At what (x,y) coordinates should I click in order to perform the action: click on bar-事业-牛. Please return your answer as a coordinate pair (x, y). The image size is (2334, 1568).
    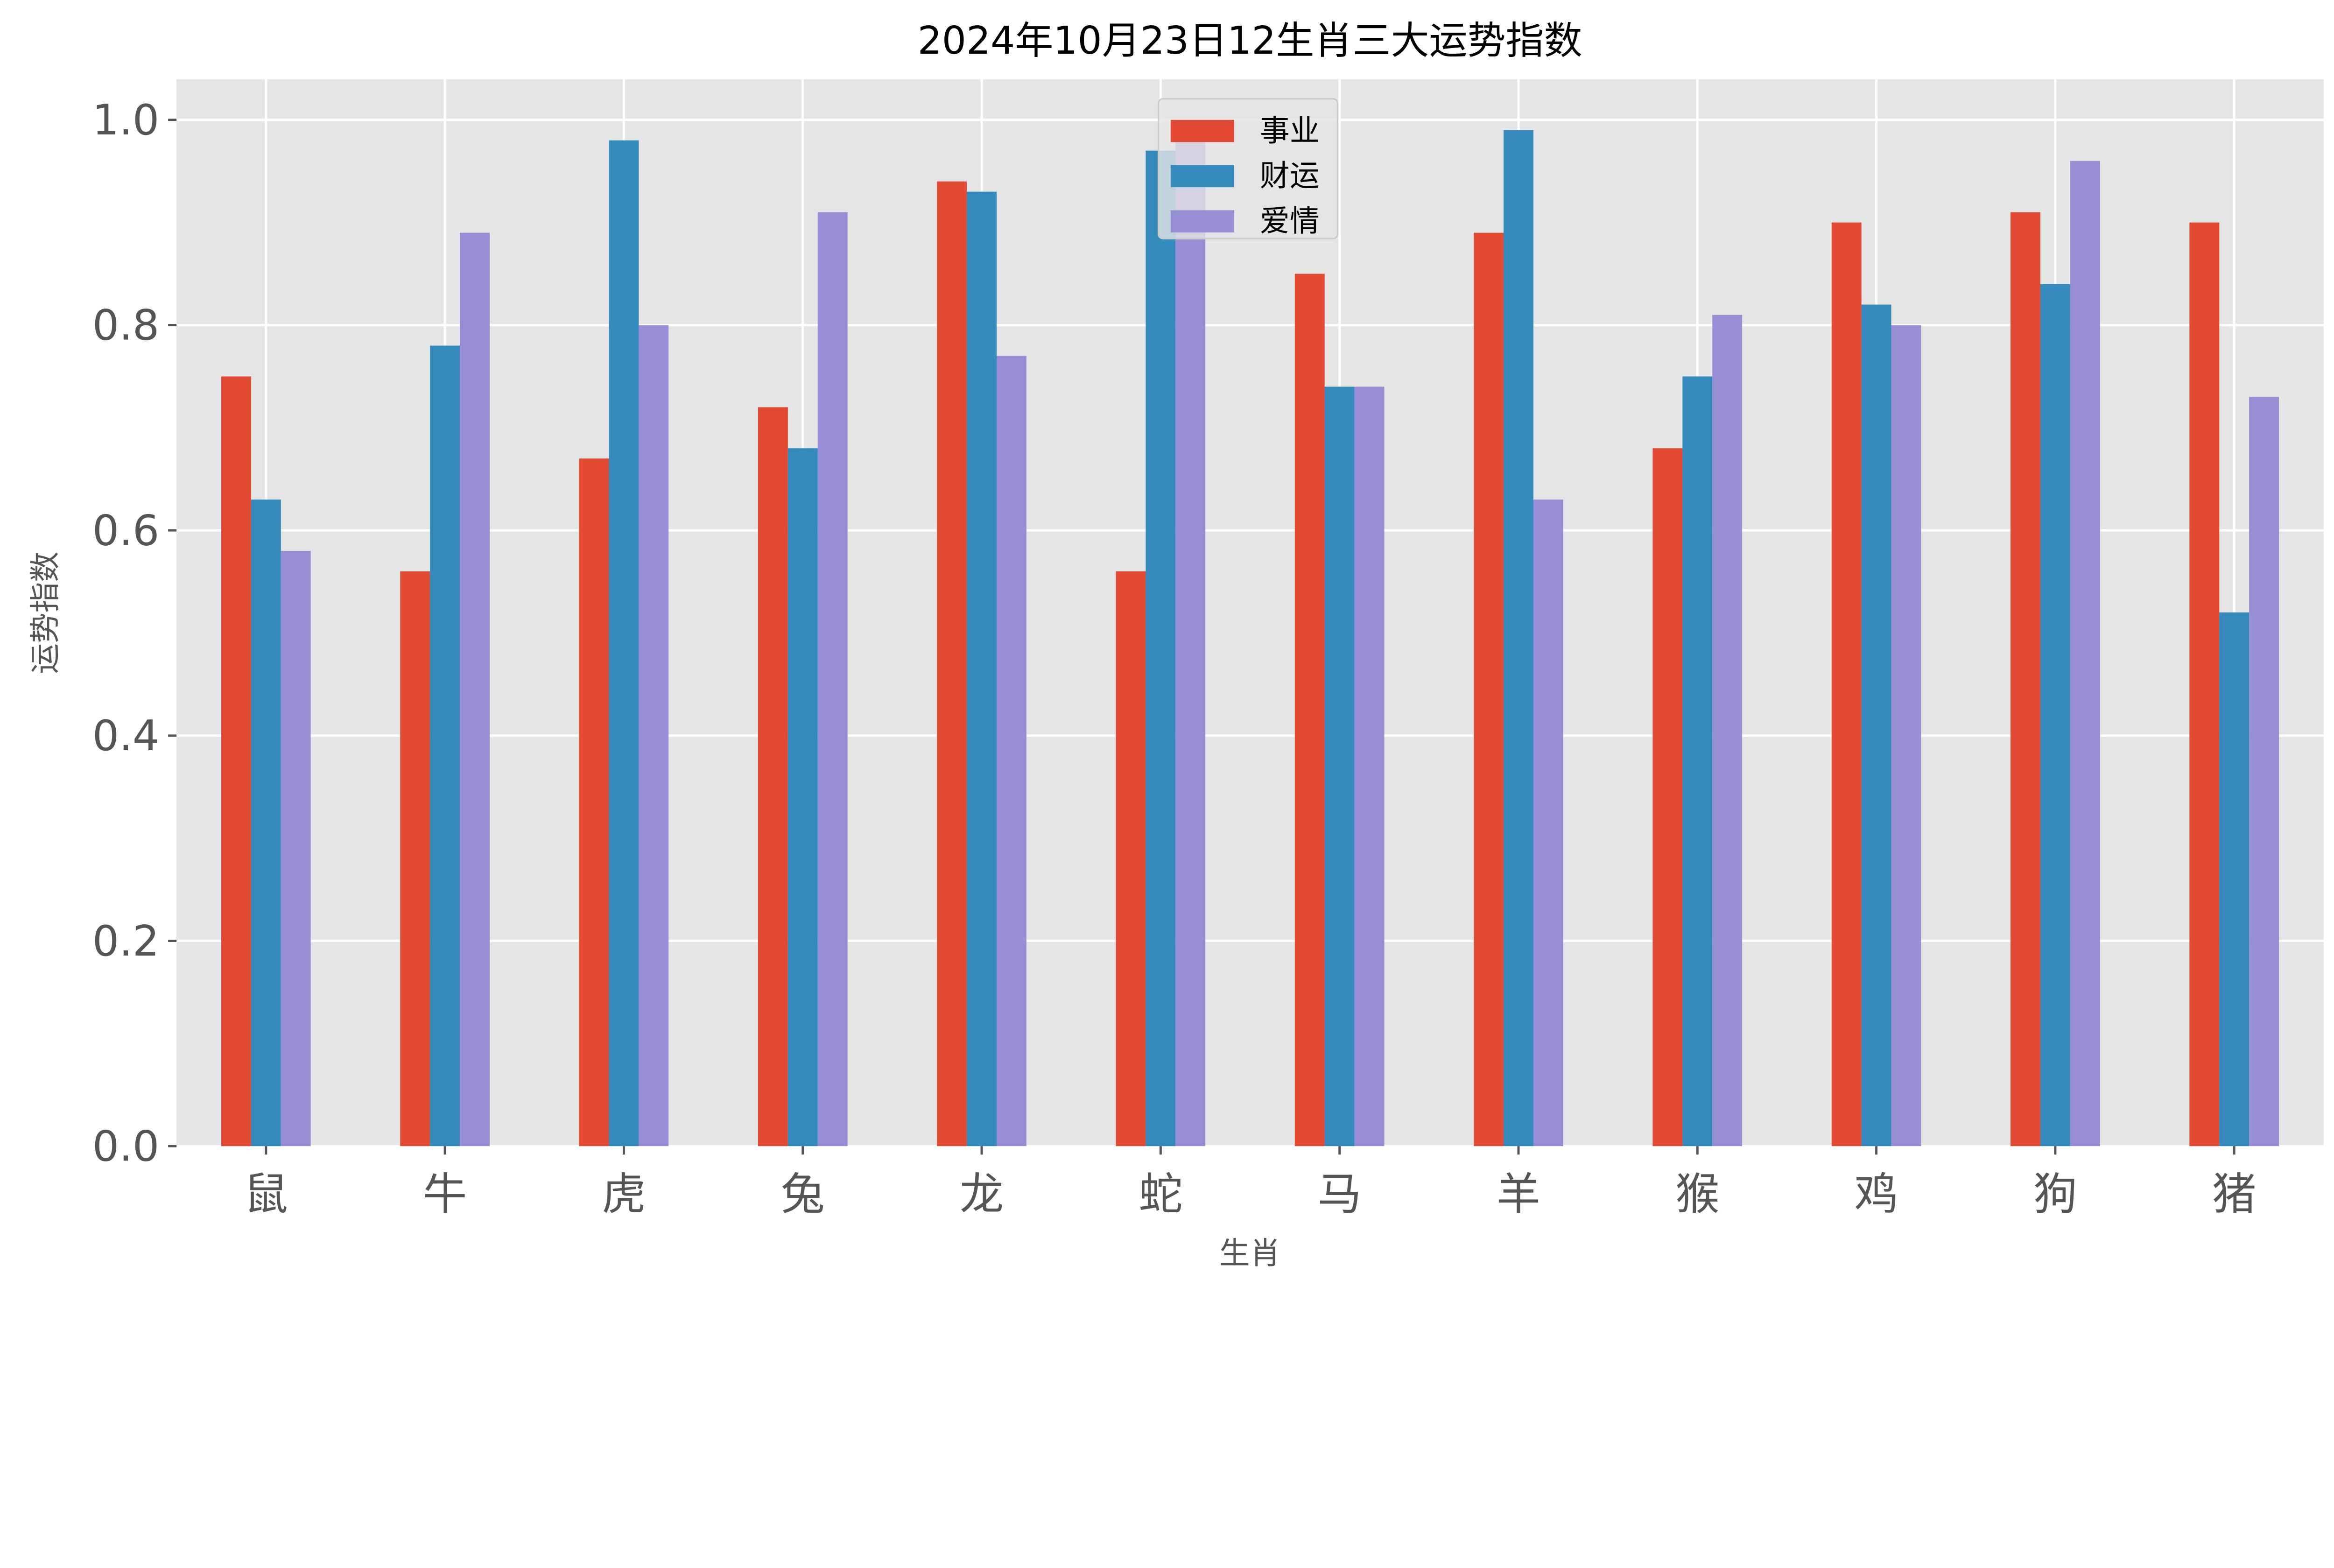
    Looking at the image, I should click on (415, 858).